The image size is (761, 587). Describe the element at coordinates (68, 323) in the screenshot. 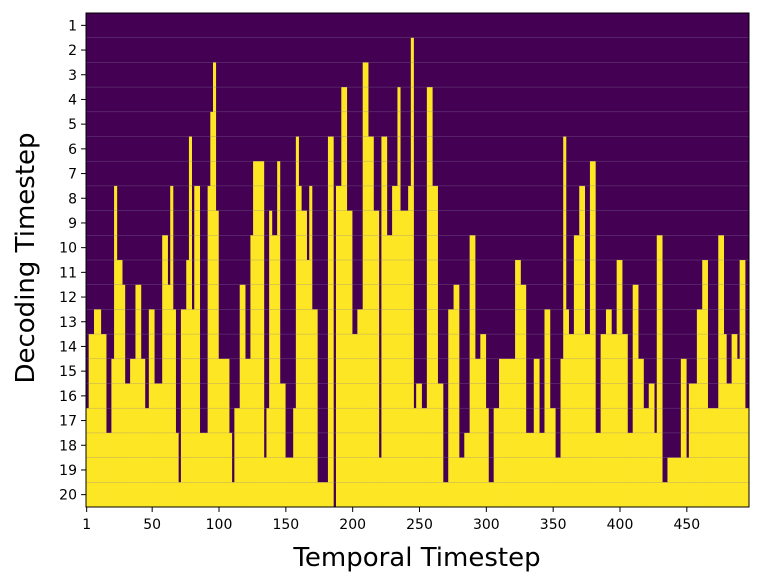

I see `y-tick-label: 13` at that location.